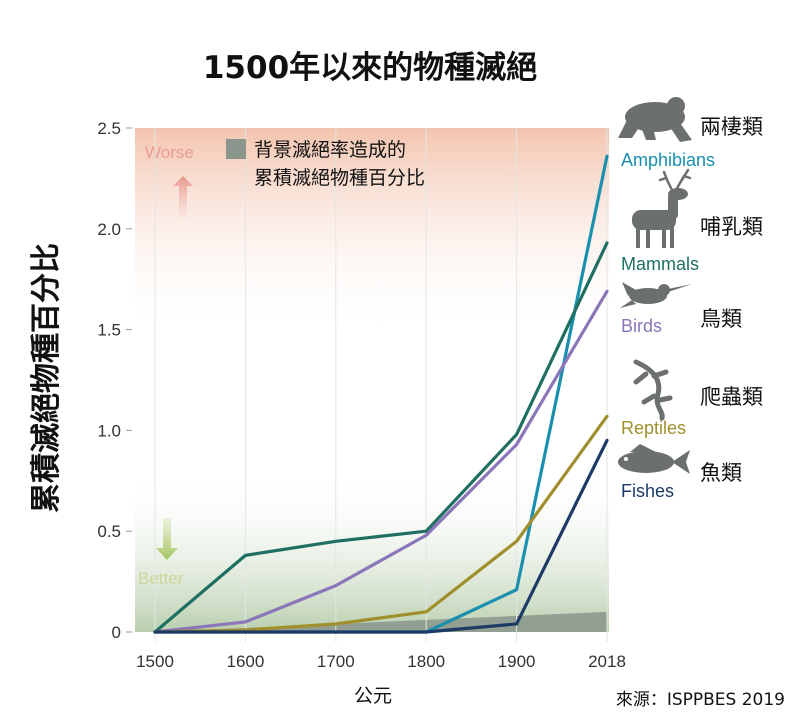 The image size is (800, 721). I want to click on bird-icon, so click(656, 295).